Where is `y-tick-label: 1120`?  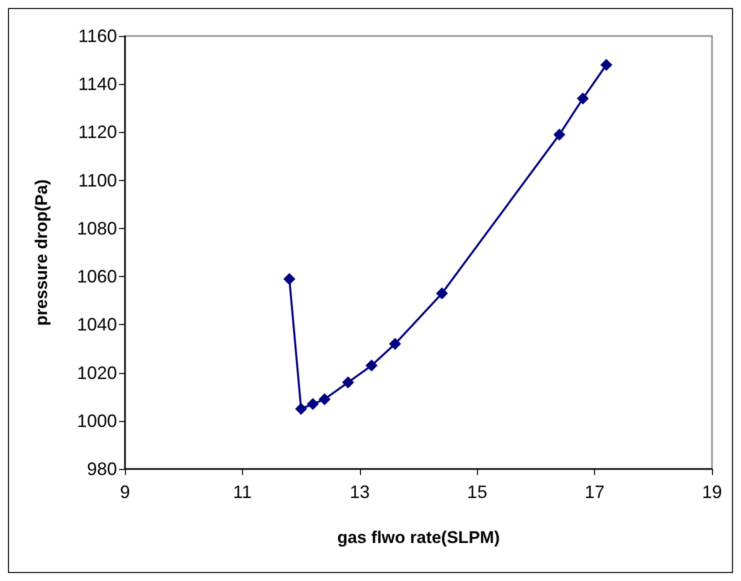 y-tick-label: 1120 is located at coordinates (97, 132).